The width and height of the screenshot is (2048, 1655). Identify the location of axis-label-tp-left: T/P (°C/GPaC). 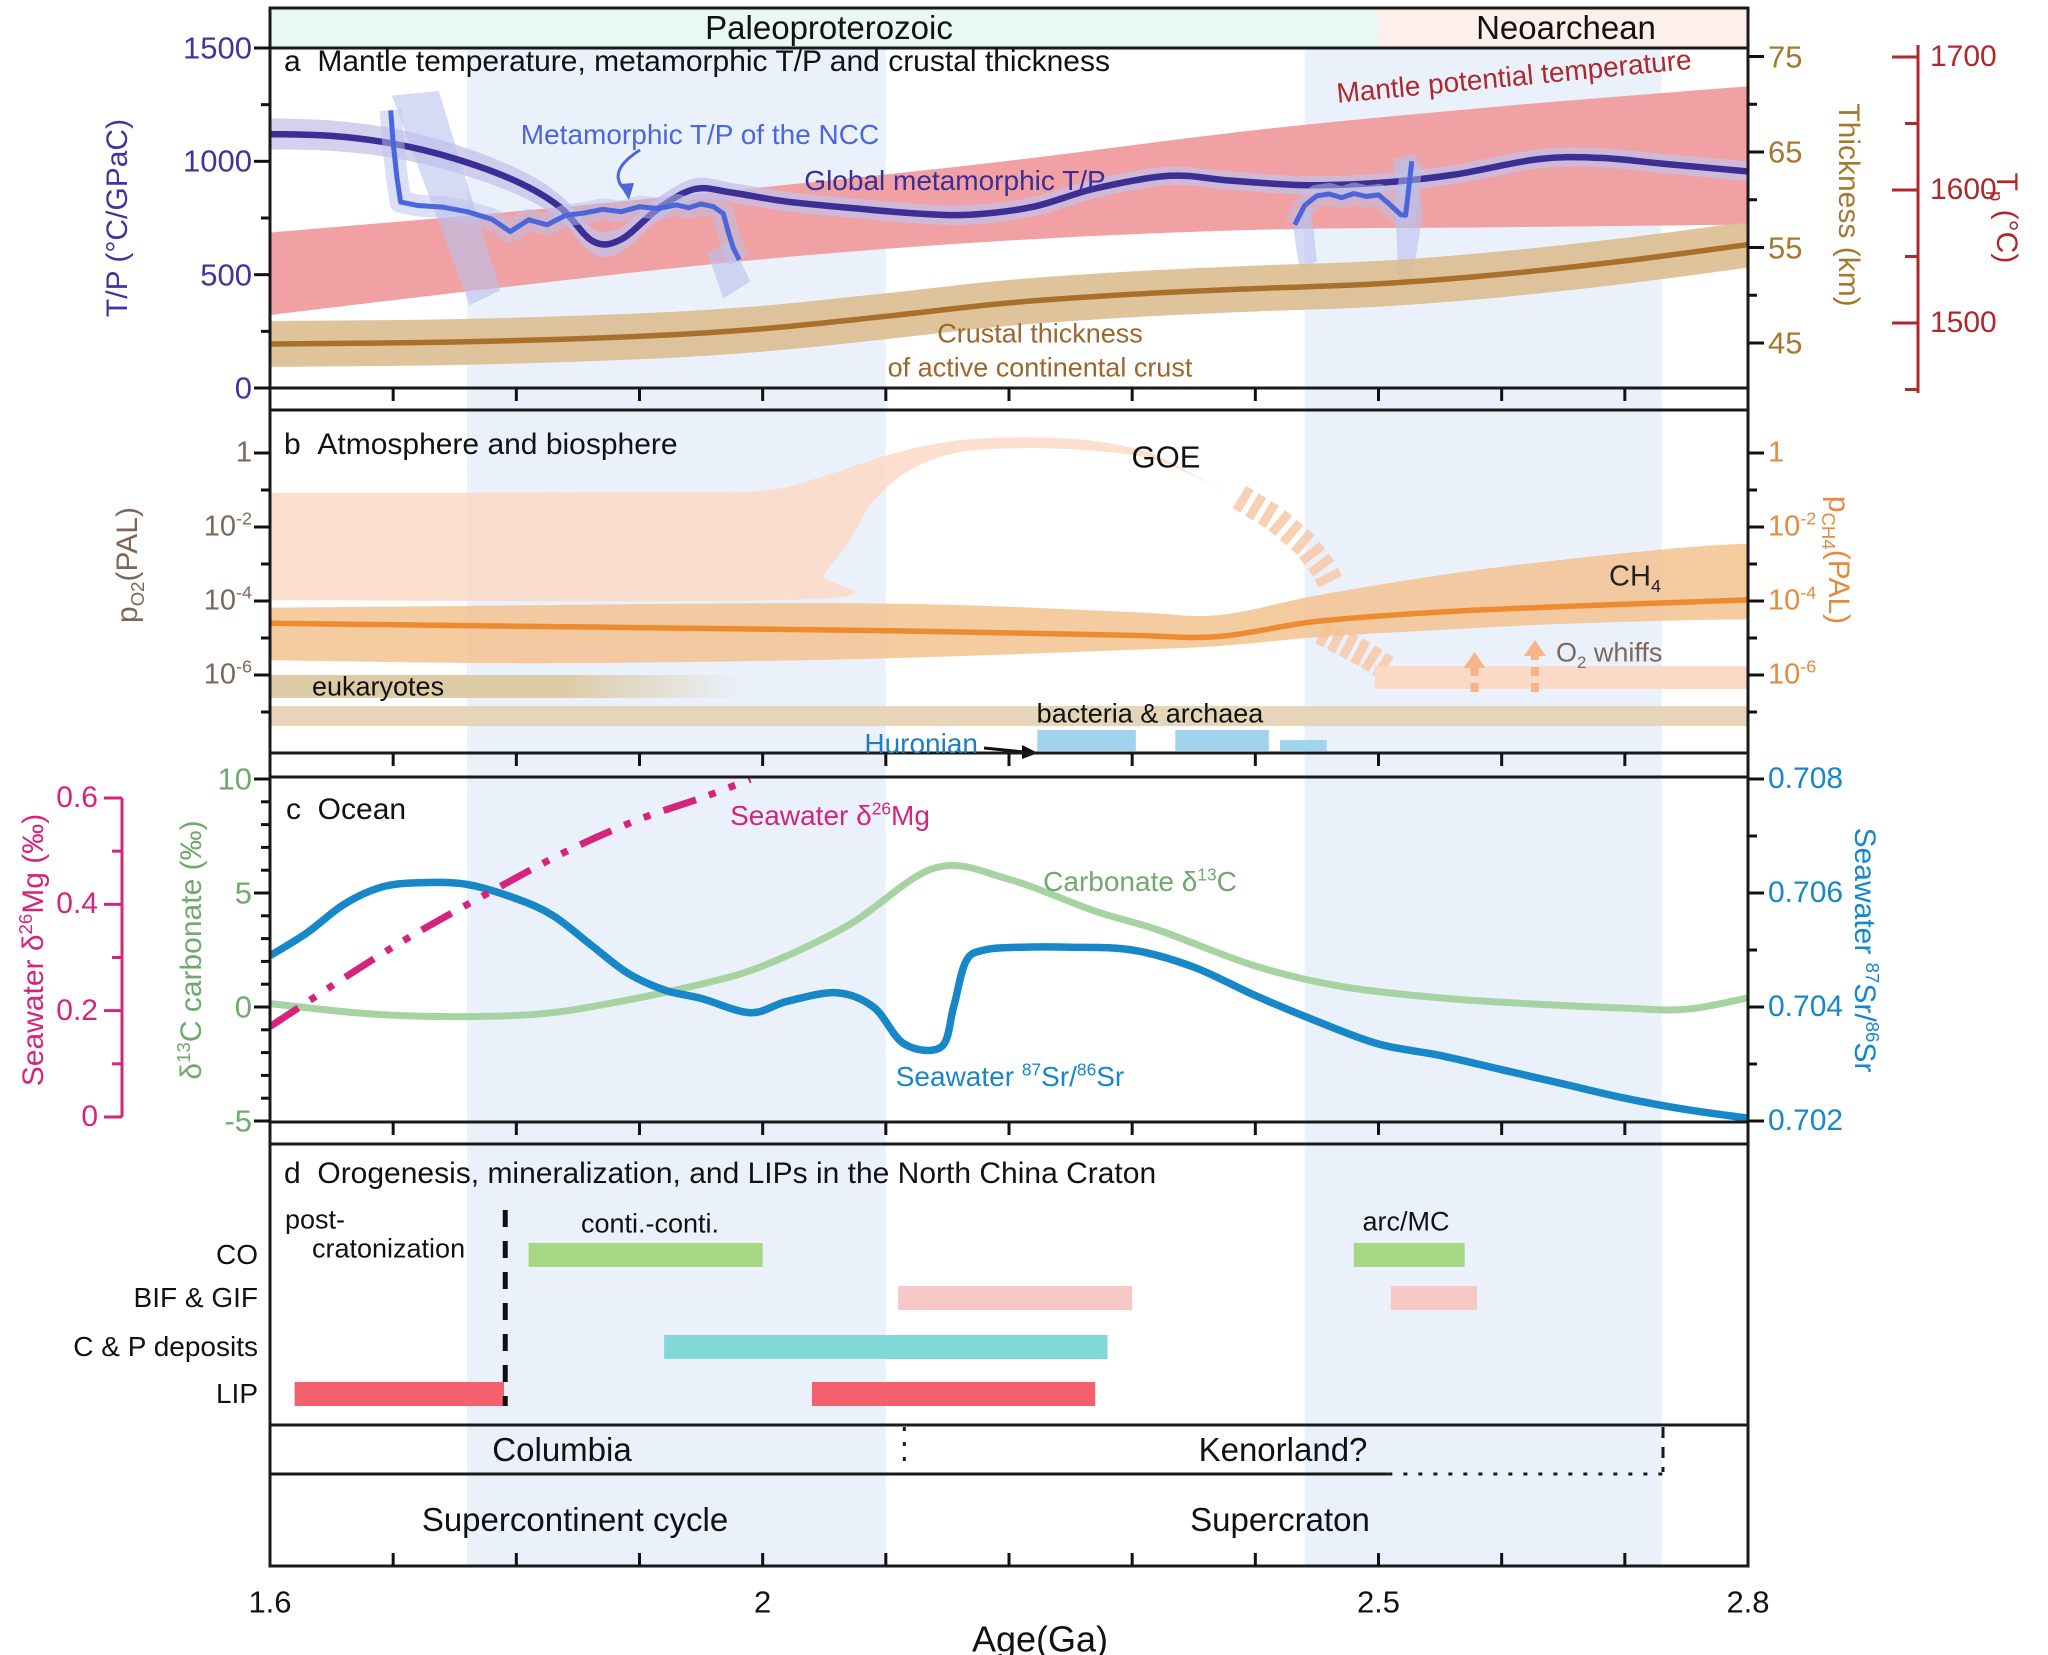
(117, 218).